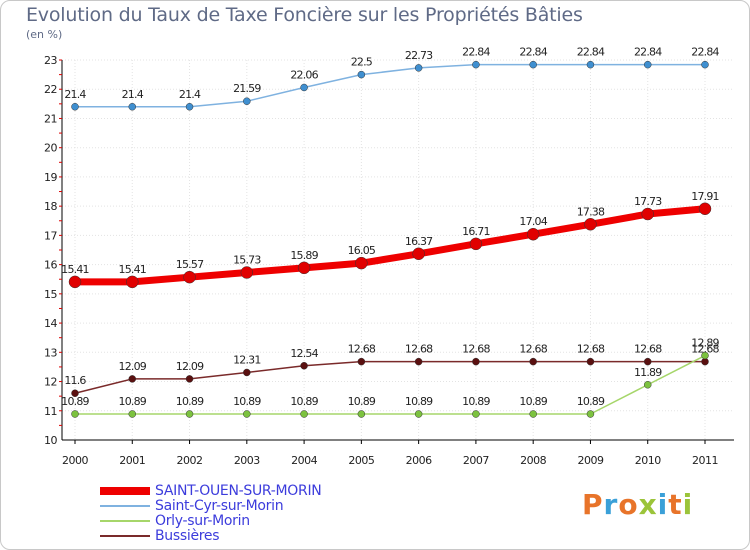  I want to click on series-line-bussieres, so click(390, 377).